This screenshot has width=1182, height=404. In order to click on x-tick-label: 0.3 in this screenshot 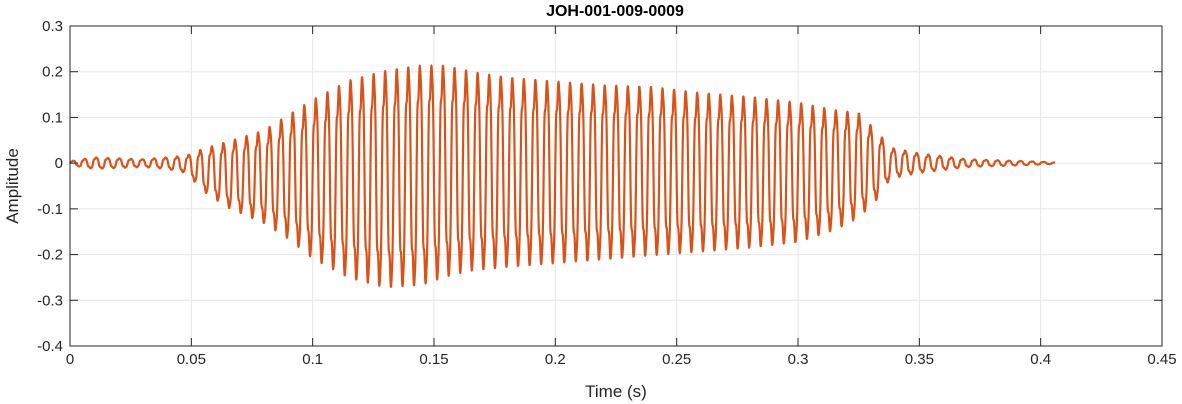, I will do `click(798, 359)`.